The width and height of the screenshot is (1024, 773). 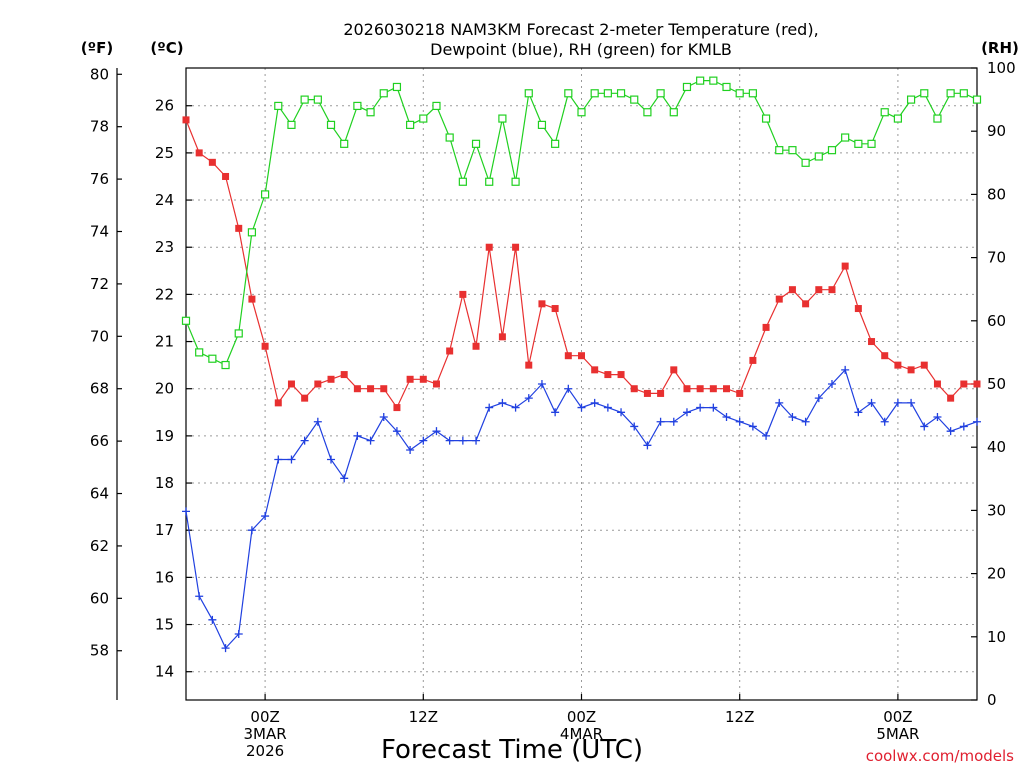 I want to click on fahrenheit-tick-label: 76, so click(x=99, y=179).